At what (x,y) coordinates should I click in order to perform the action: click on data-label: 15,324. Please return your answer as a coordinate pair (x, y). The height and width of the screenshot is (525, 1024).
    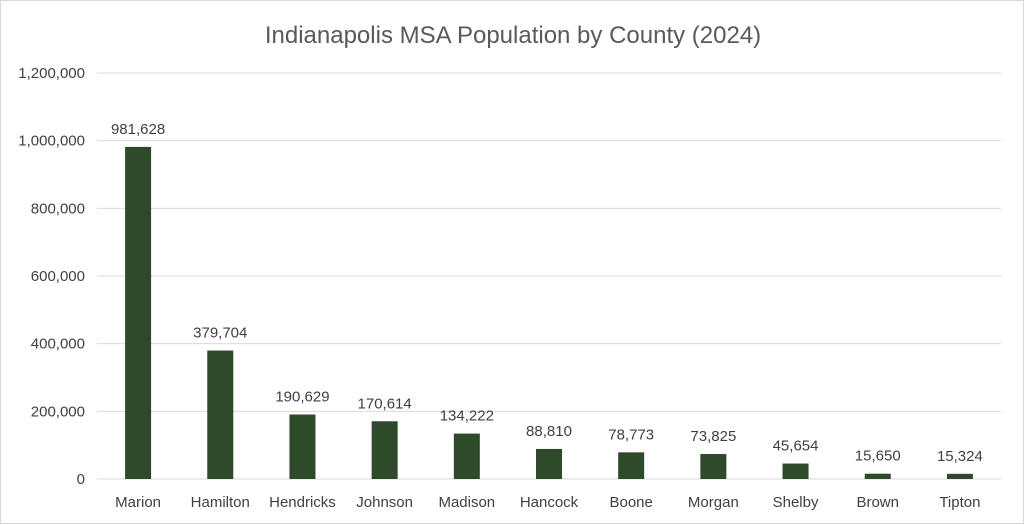
    Looking at the image, I should click on (960, 456).